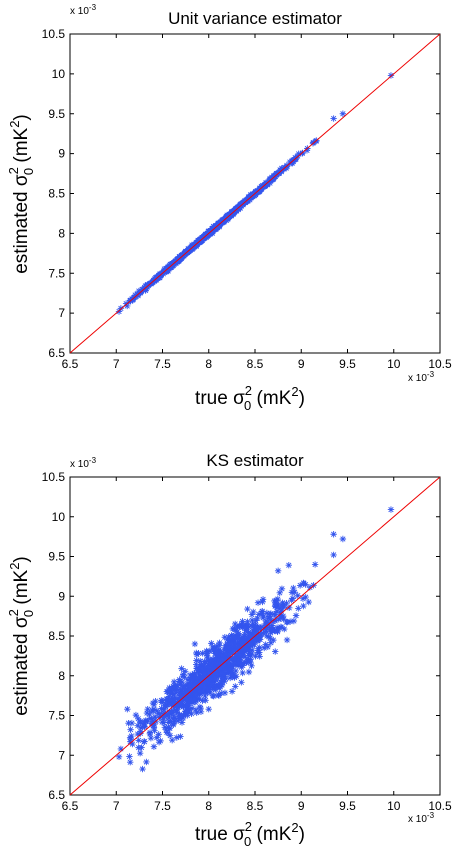  What do you see at coordinates (56, 273) in the screenshot?
I see `y-tick-label: 7.5` at bounding box center [56, 273].